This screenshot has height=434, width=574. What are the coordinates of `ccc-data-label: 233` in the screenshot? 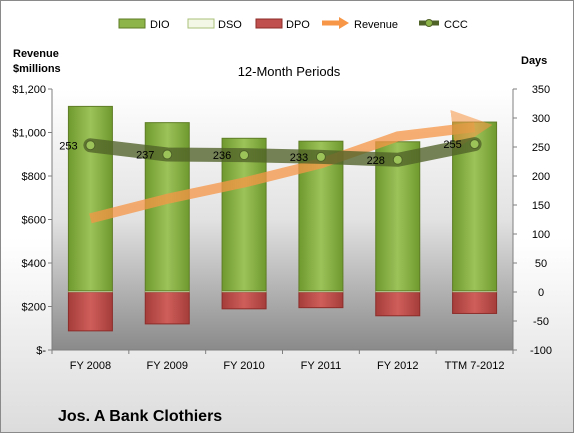 It's located at (299, 158).